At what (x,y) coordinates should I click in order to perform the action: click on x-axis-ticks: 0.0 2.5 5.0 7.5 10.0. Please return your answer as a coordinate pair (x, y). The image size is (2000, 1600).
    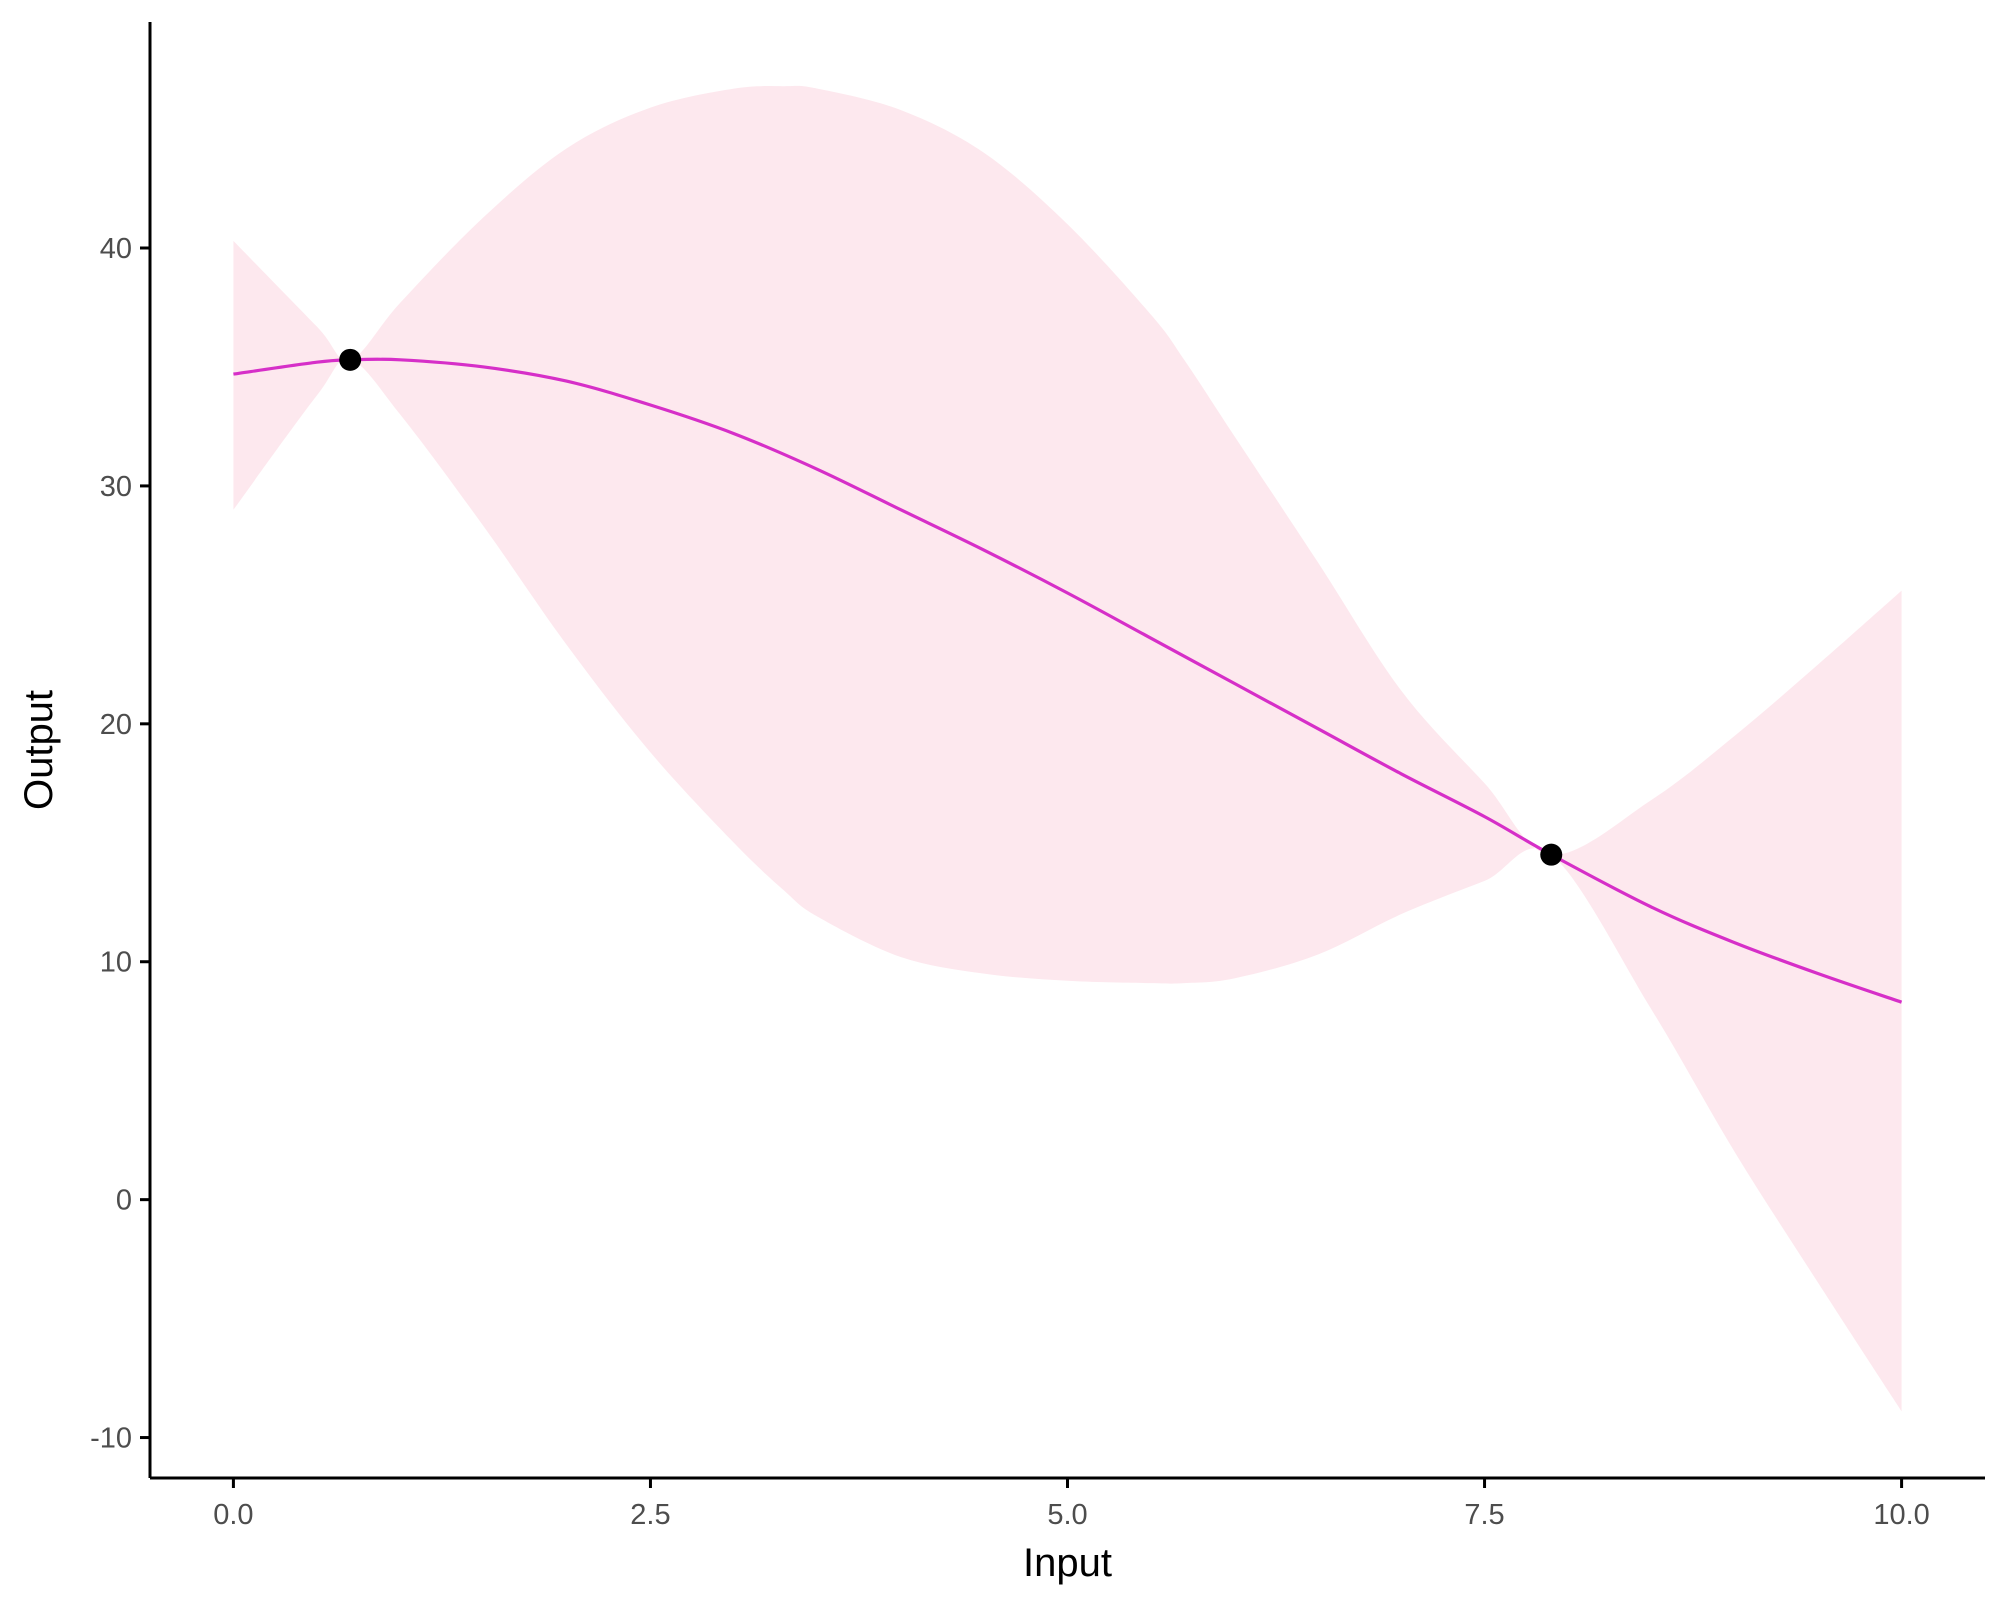
    Looking at the image, I should click on (1071, 1504).